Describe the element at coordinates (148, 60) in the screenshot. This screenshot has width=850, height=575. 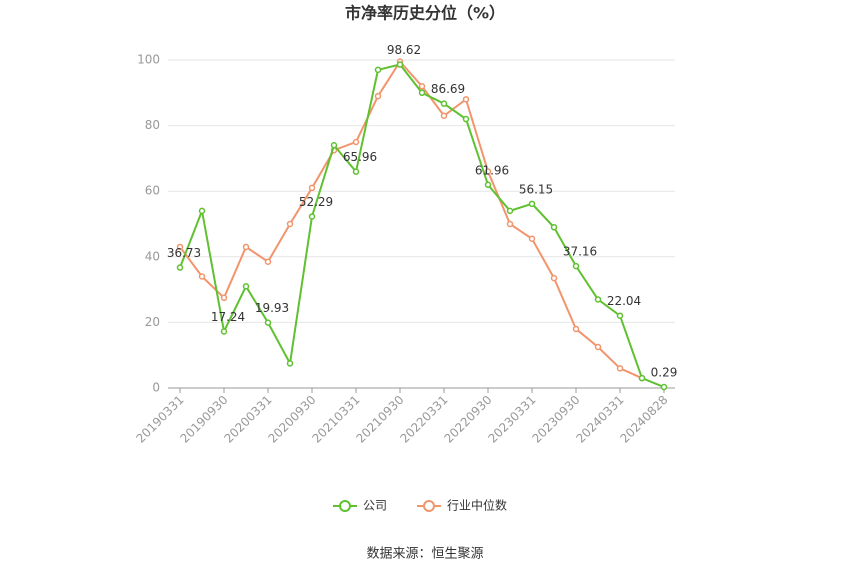
I see `y-tick-label: 100` at that location.